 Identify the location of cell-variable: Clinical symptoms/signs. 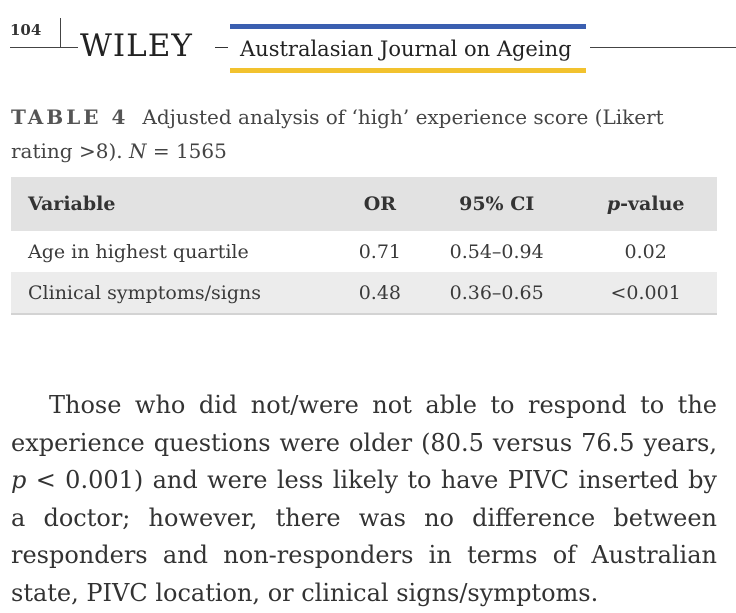
(176, 293).